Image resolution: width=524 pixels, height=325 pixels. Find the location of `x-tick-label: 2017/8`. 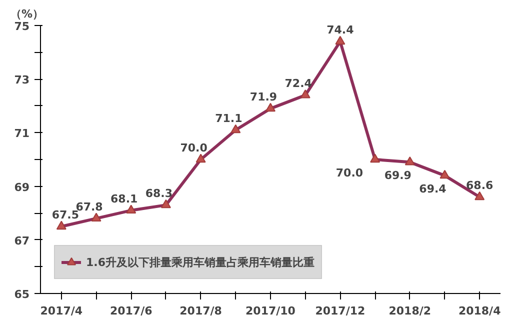

x-tick-label: 2017/8 is located at coordinates (201, 311).